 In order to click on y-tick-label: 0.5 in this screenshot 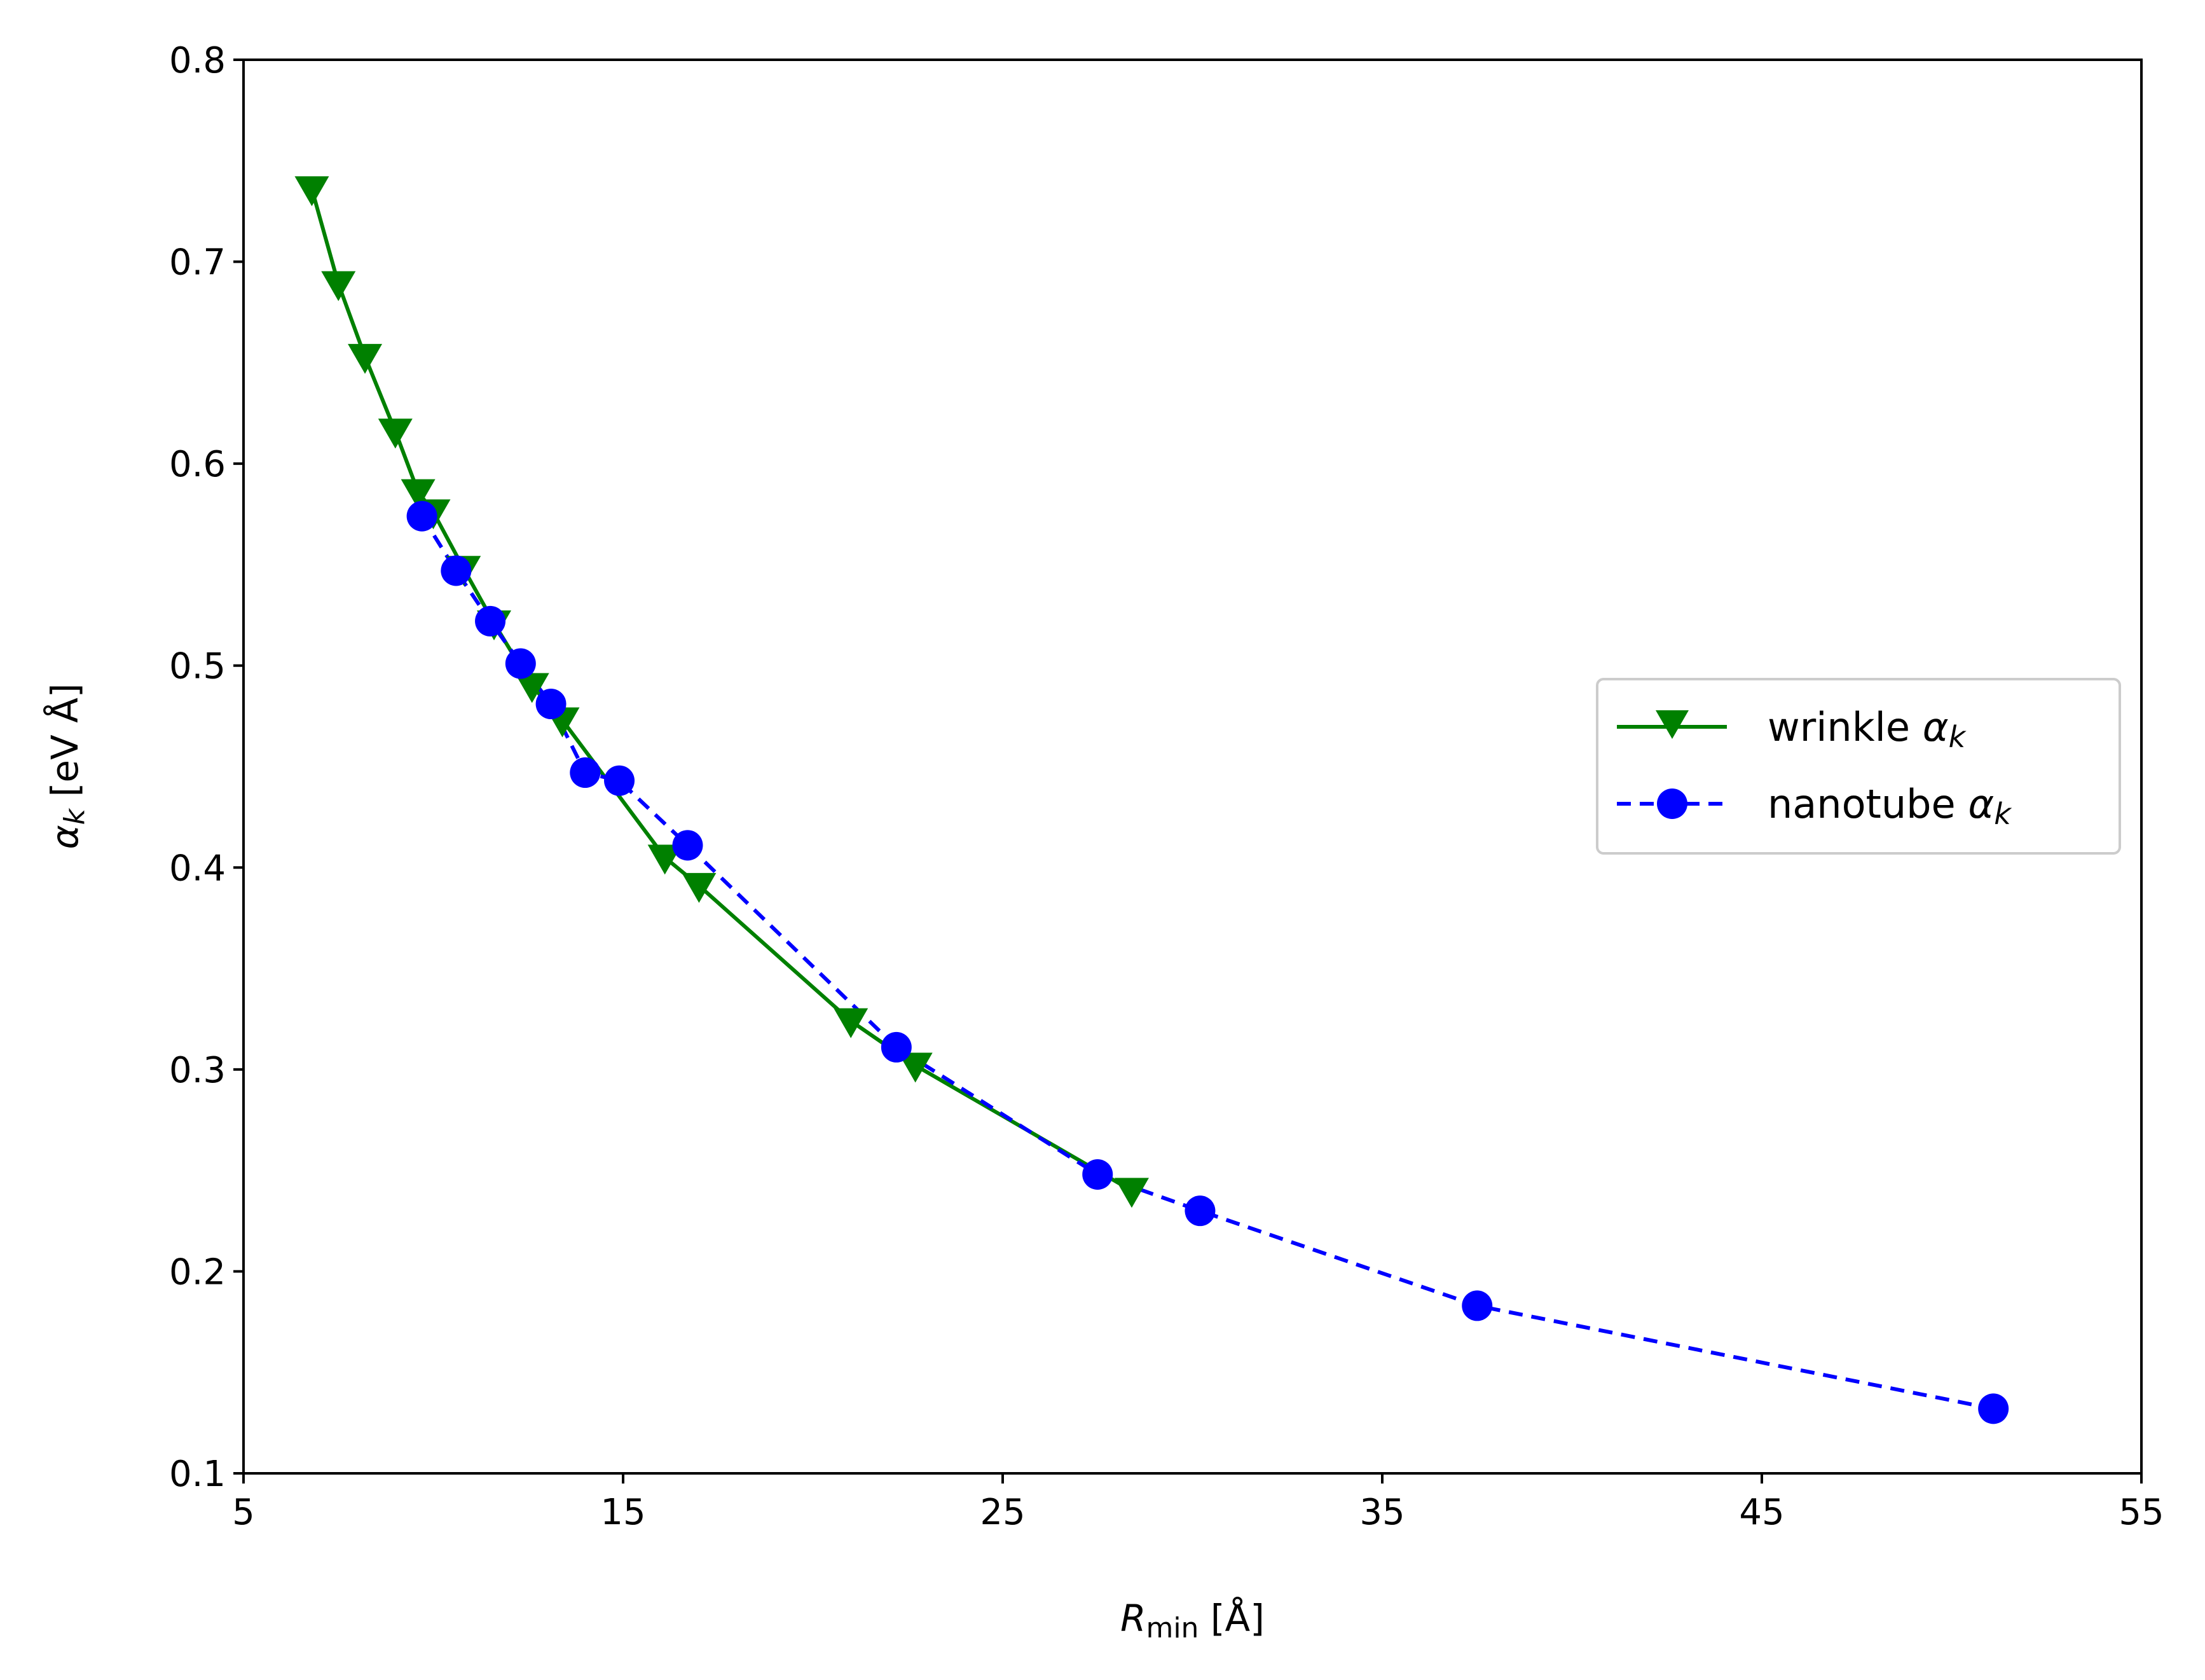, I will do `click(198, 667)`.